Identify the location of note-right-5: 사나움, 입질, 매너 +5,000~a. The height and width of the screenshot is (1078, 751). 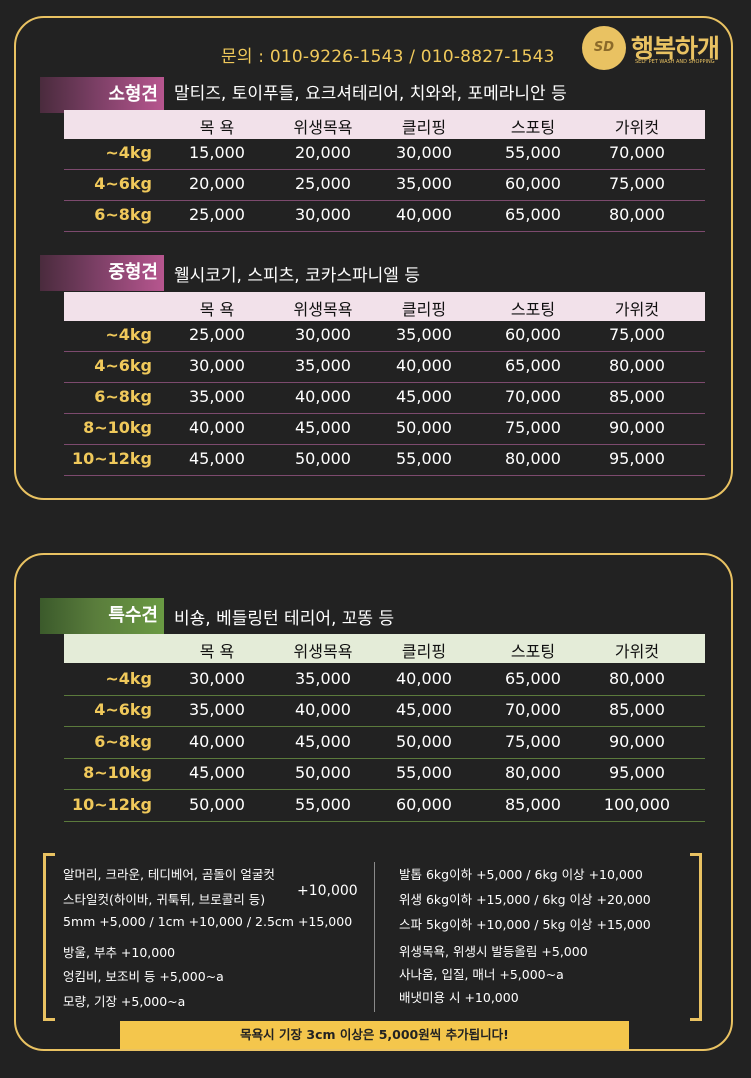
(481, 974).